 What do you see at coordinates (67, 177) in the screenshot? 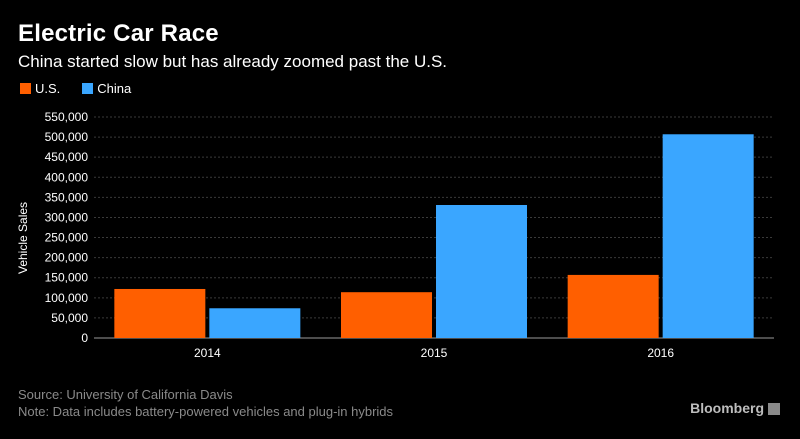
I see `y-tick-label: 400,000` at bounding box center [67, 177].